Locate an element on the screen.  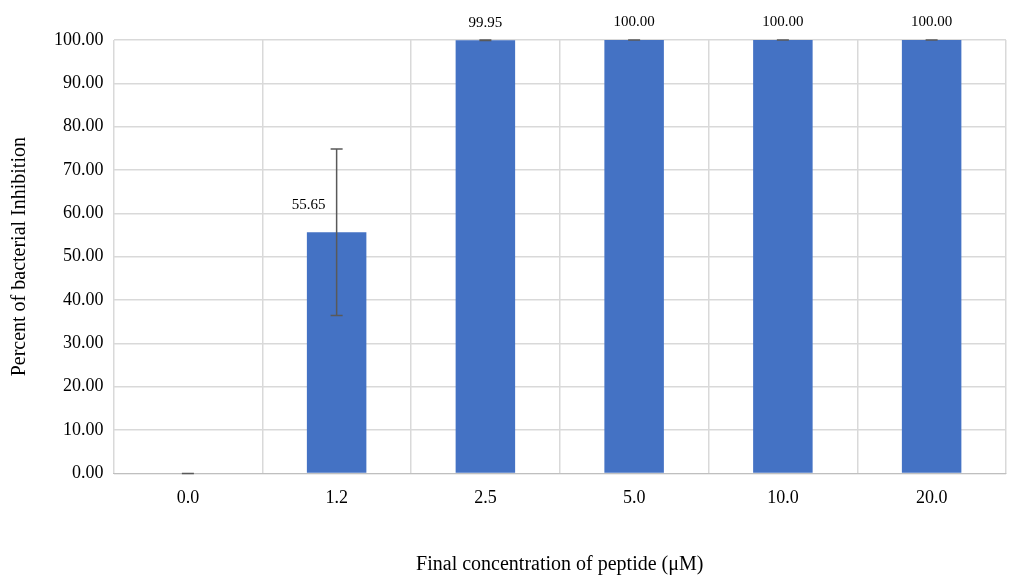
y-tick-label: 100.00 is located at coordinates (79, 38).